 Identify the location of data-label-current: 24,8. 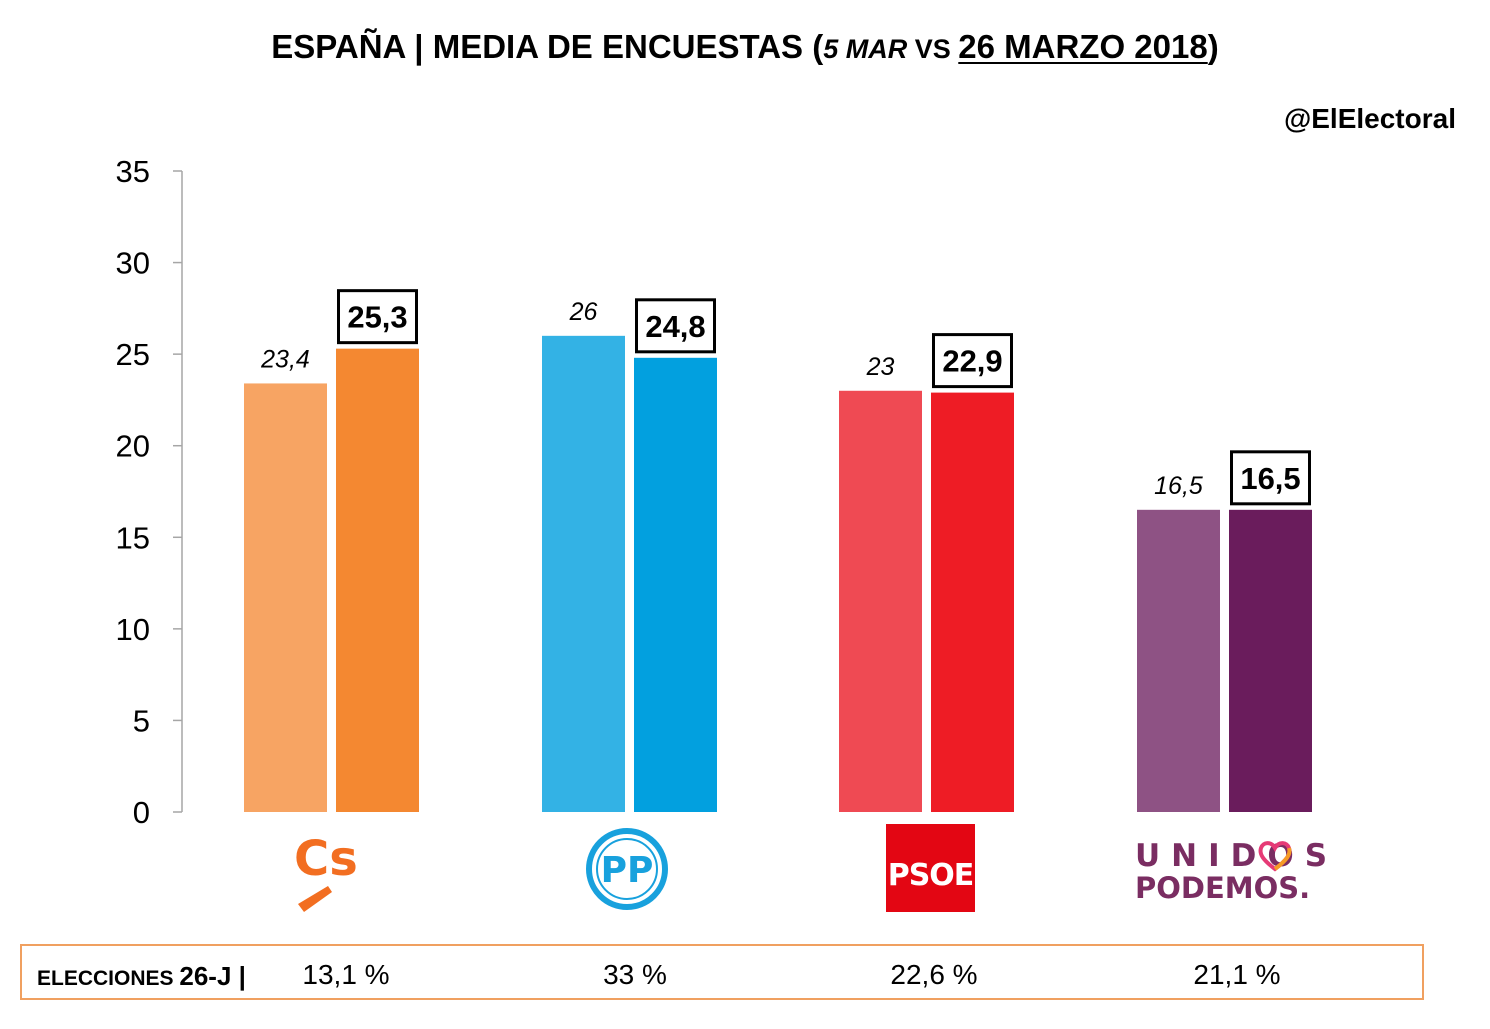
(675, 326).